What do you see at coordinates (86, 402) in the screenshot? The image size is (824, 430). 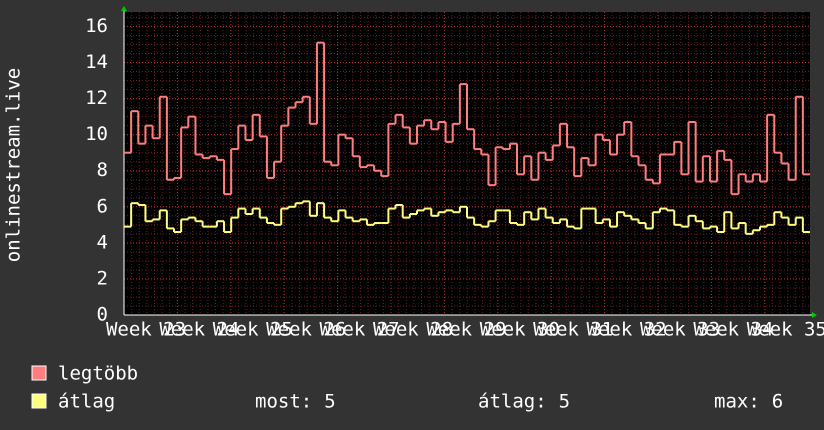 I see `legend-label: átlag` at bounding box center [86, 402].